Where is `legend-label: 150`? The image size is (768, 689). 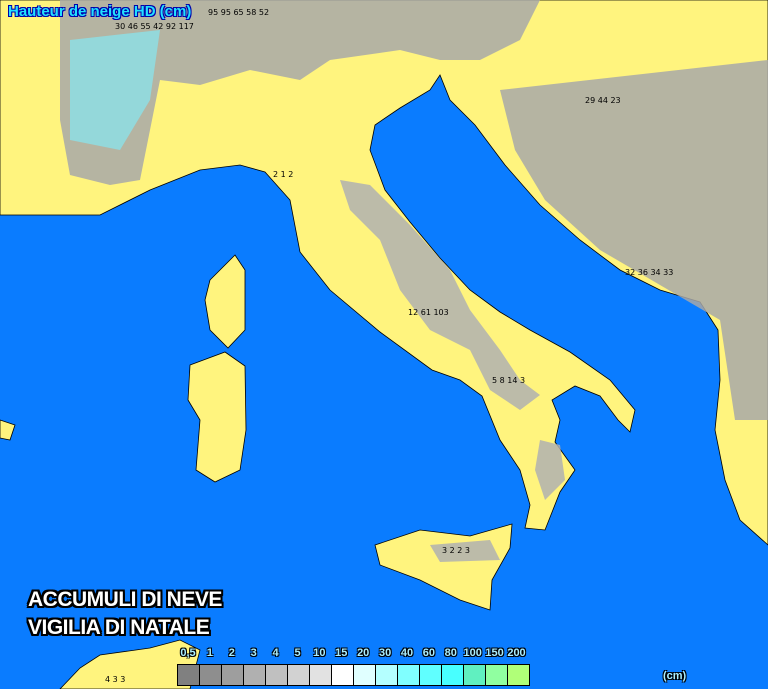 legend-label: 150 is located at coordinates (494, 653).